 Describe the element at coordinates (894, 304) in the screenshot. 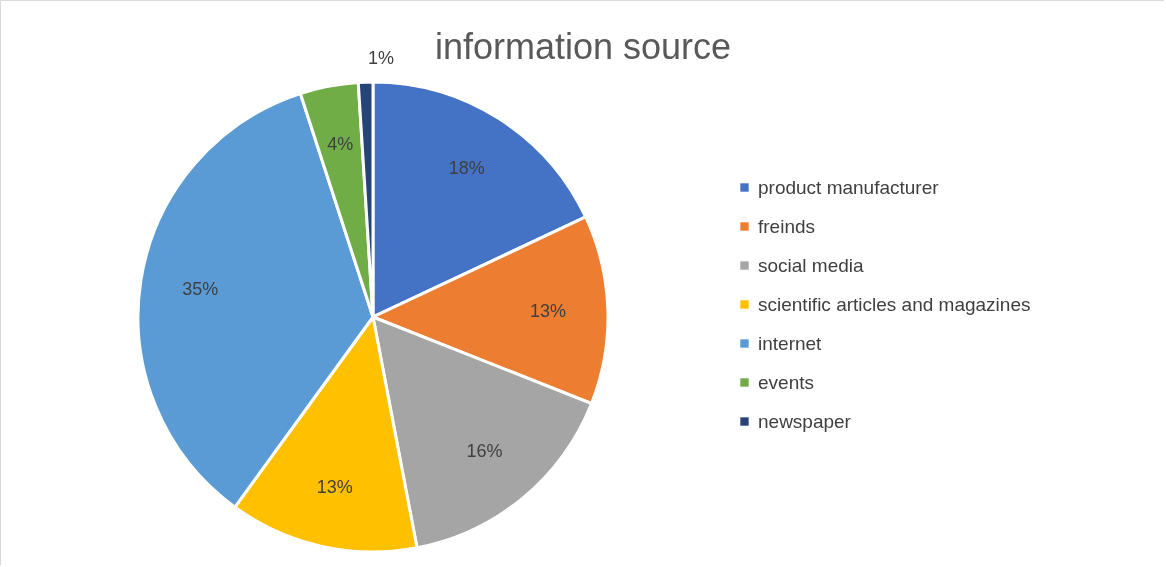

I see `legend-label: scientific articles and magazines` at that location.